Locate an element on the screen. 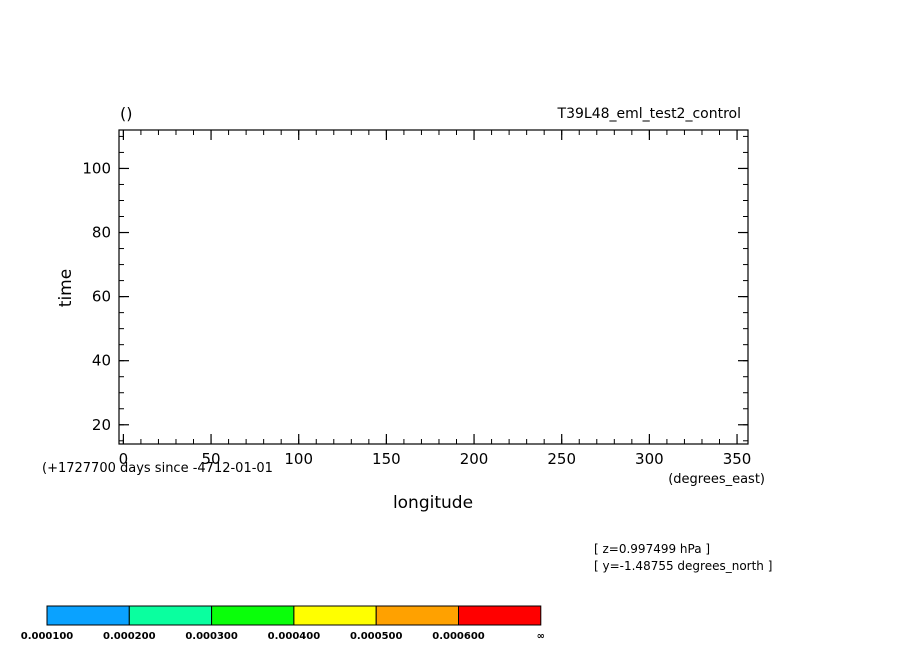 This screenshot has height=654, width=904. colorbar-label: 0.000300 is located at coordinates (211, 636).